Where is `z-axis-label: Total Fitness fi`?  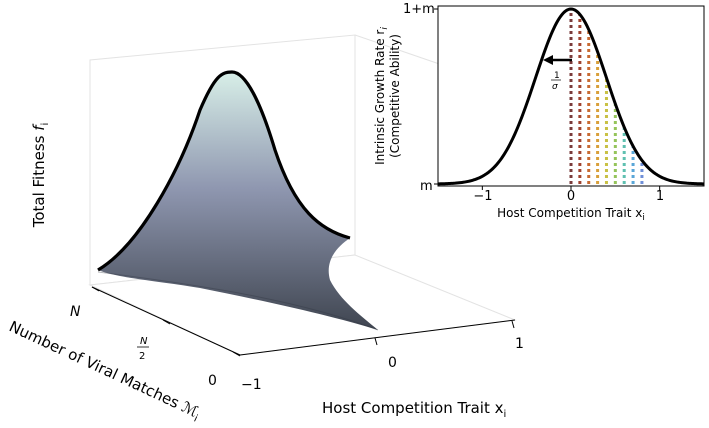 z-axis-label: Total Fitness fi is located at coordinates (40, 176).